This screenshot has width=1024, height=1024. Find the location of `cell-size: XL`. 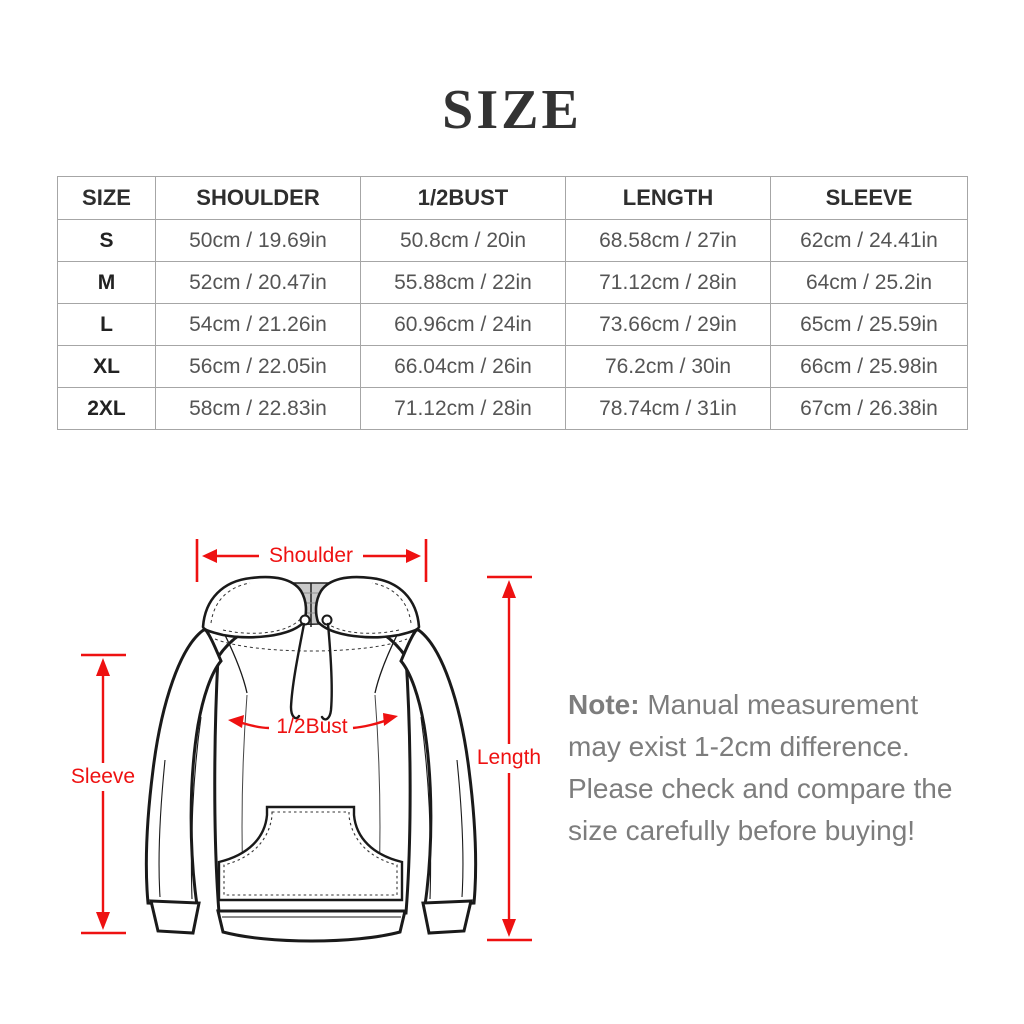

cell-size: XL is located at coordinates (106, 366).